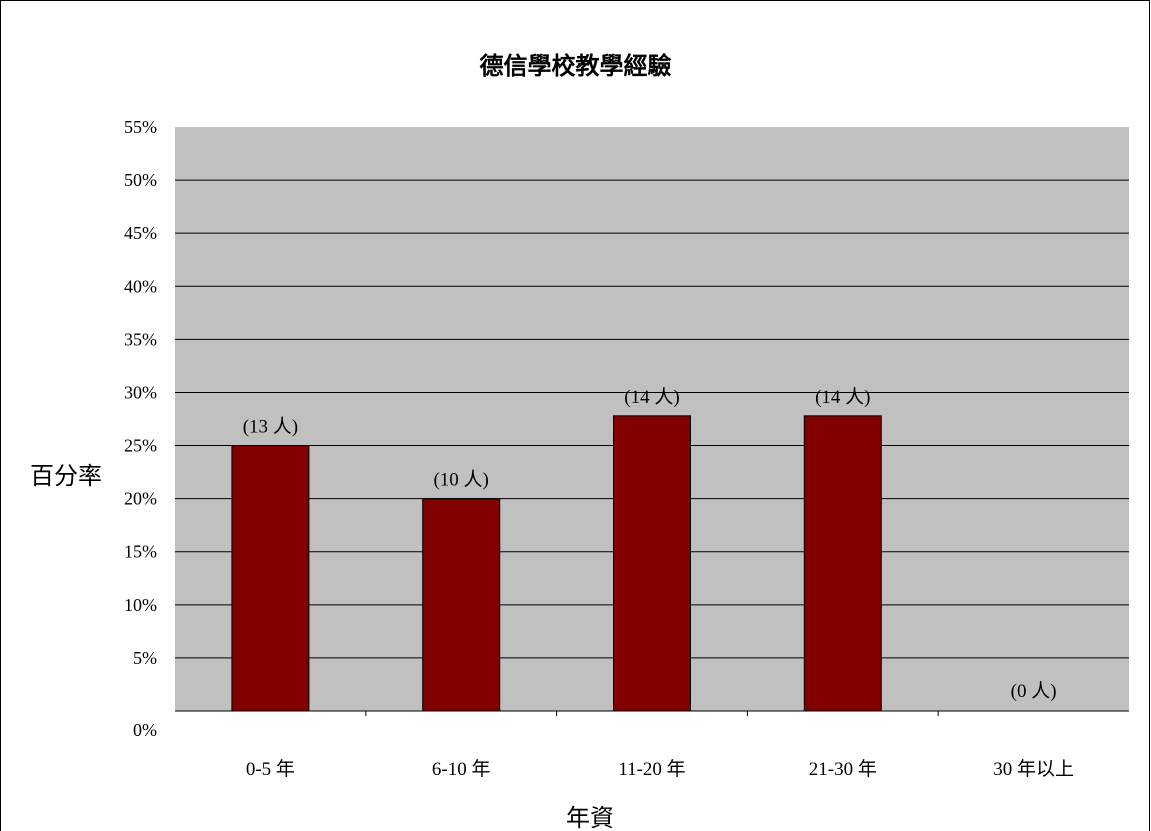 The width and height of the screenshot is (1151, 831). What do you see at coordinates (140, 552) in the screenshot?
I see `y-tick-label: 15%` at bounding box center [140, 552].